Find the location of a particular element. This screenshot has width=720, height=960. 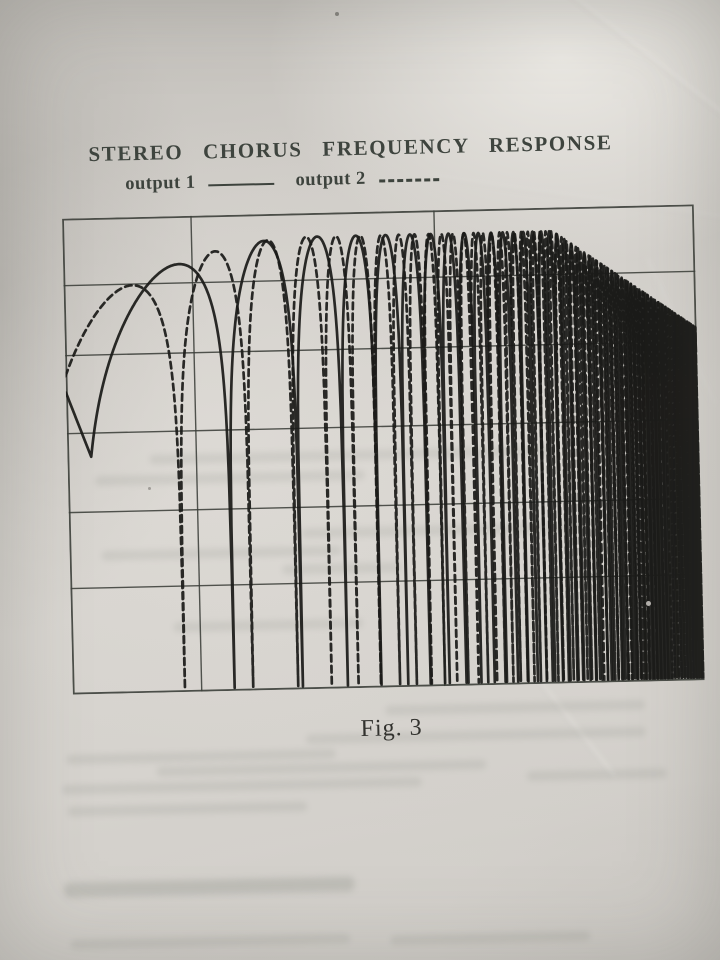

figure-title: STEREO CHORUS FREQUENCY RESPONSE is located at coordinates (350, 148).